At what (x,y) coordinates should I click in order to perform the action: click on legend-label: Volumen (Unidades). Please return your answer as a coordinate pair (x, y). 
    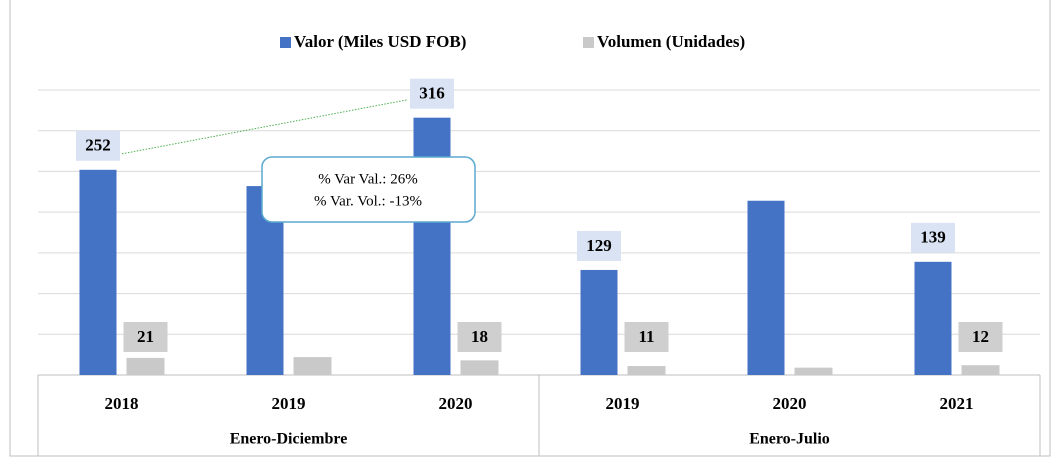
    Looking at the image, I should click on (671, 41).